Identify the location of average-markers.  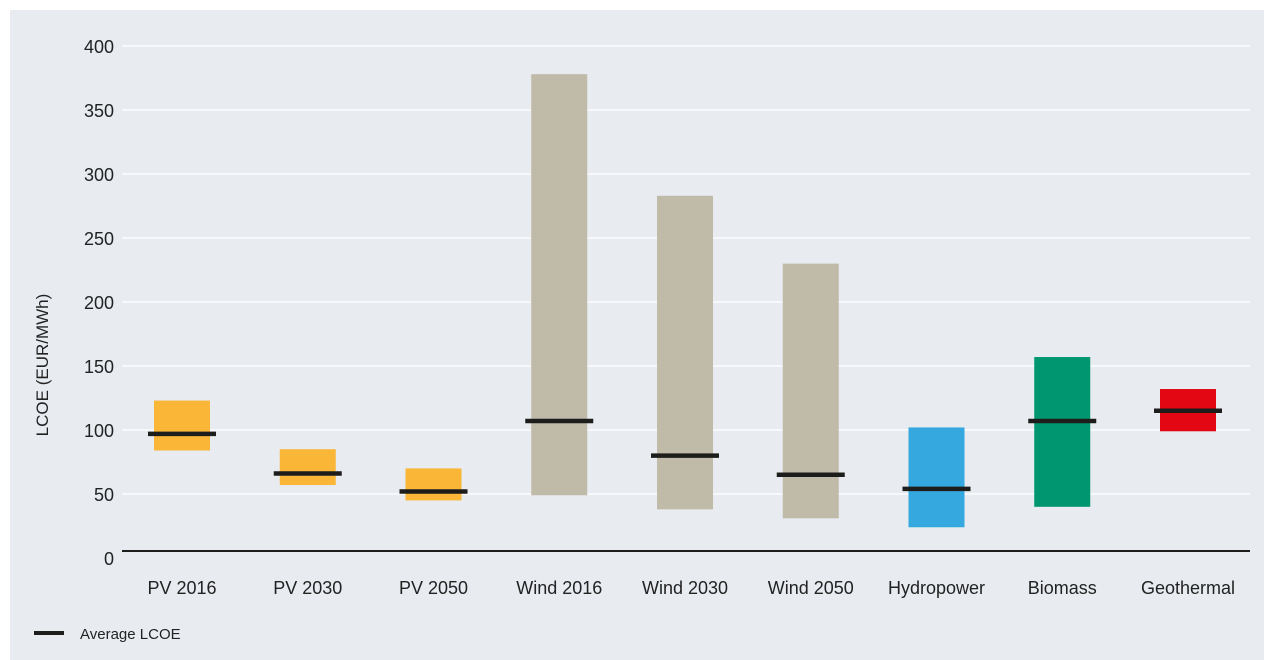
(685, 451).